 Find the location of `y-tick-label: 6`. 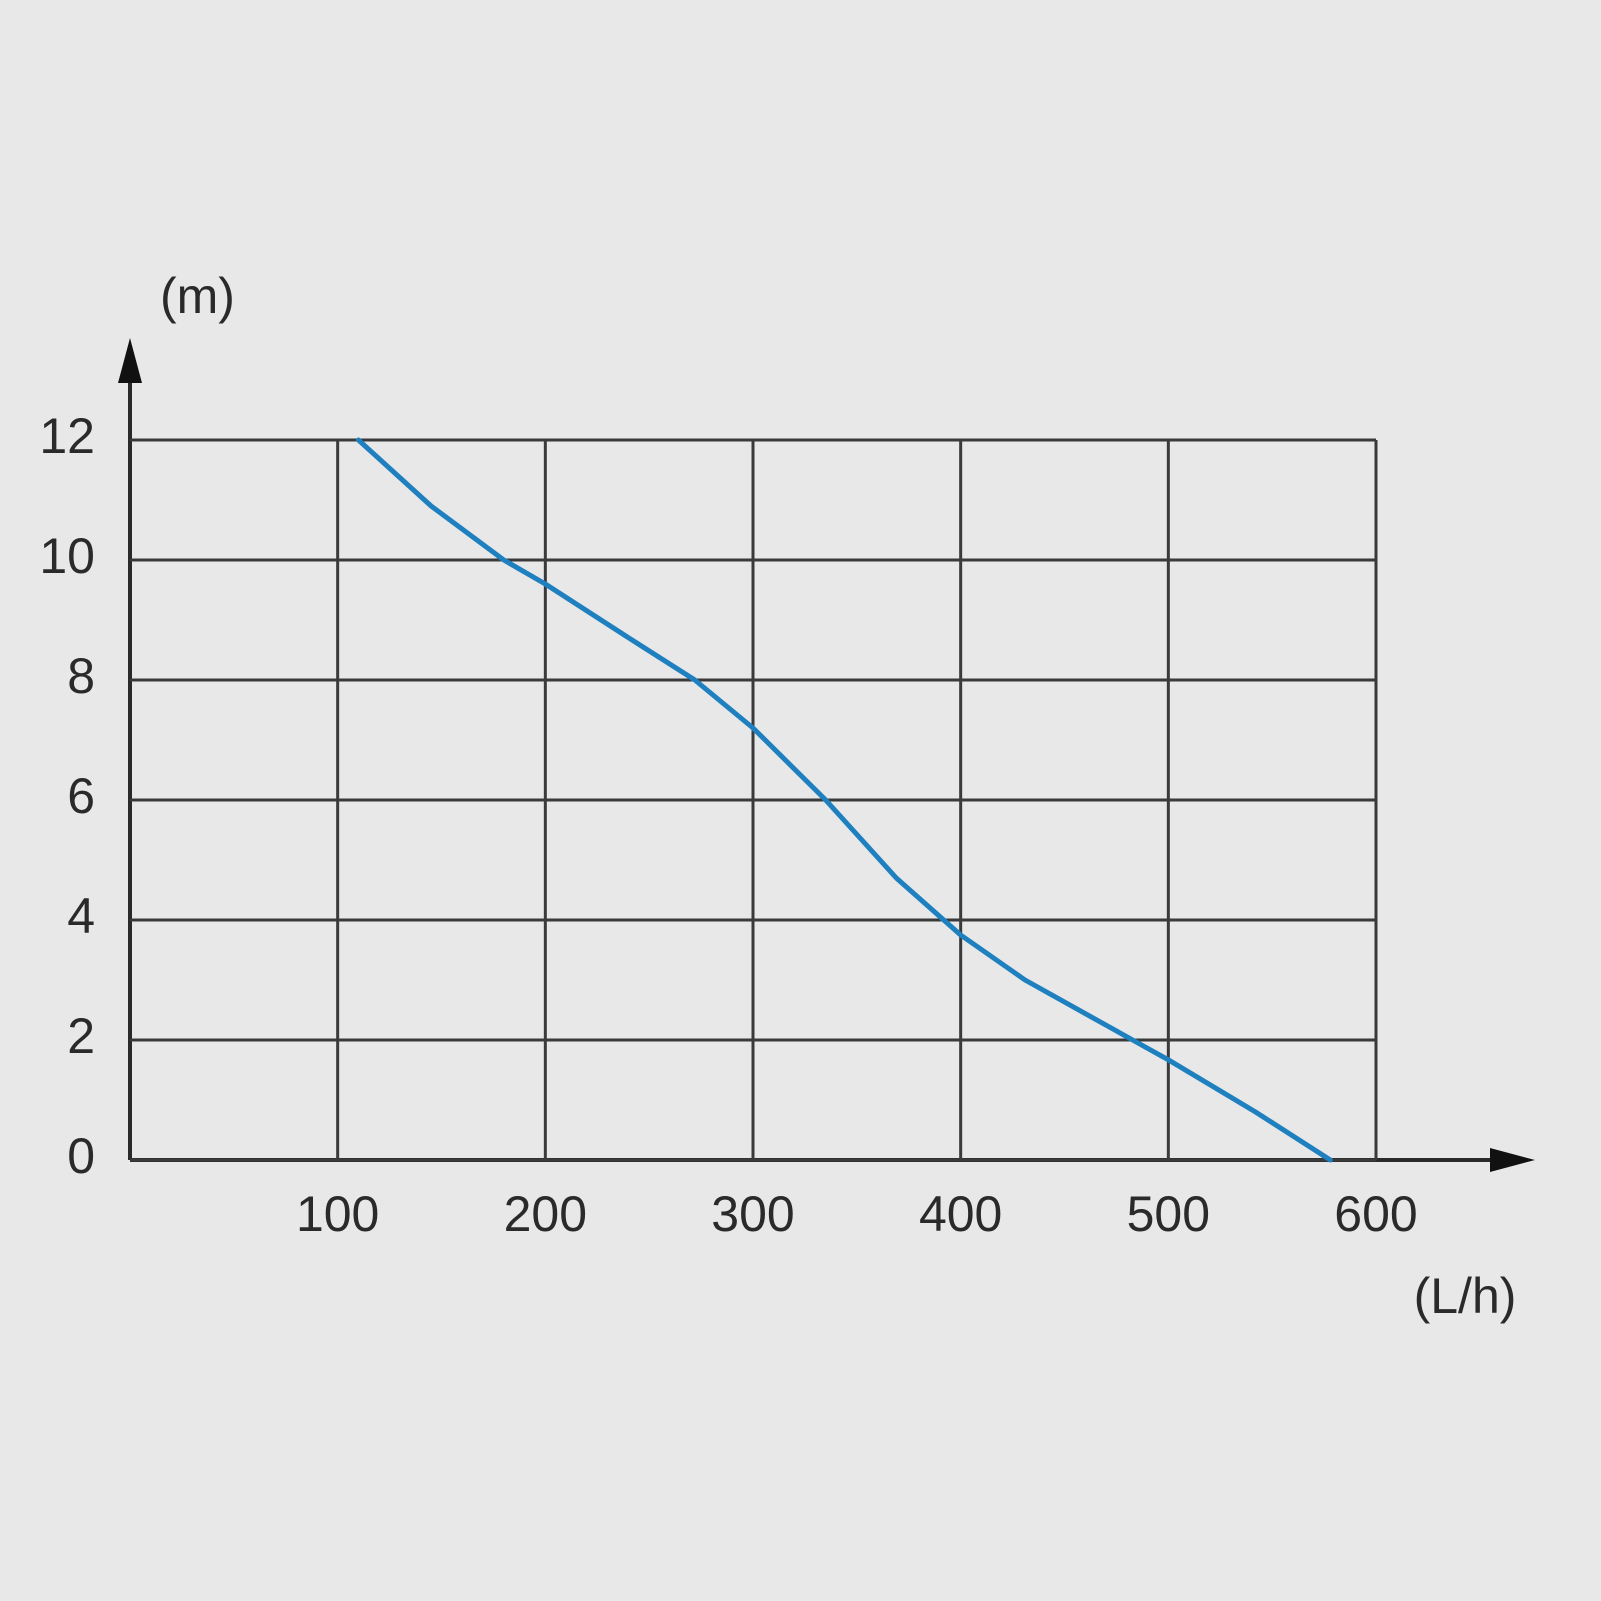

y-tick-label: 6 is located at coordinates (81, 796).